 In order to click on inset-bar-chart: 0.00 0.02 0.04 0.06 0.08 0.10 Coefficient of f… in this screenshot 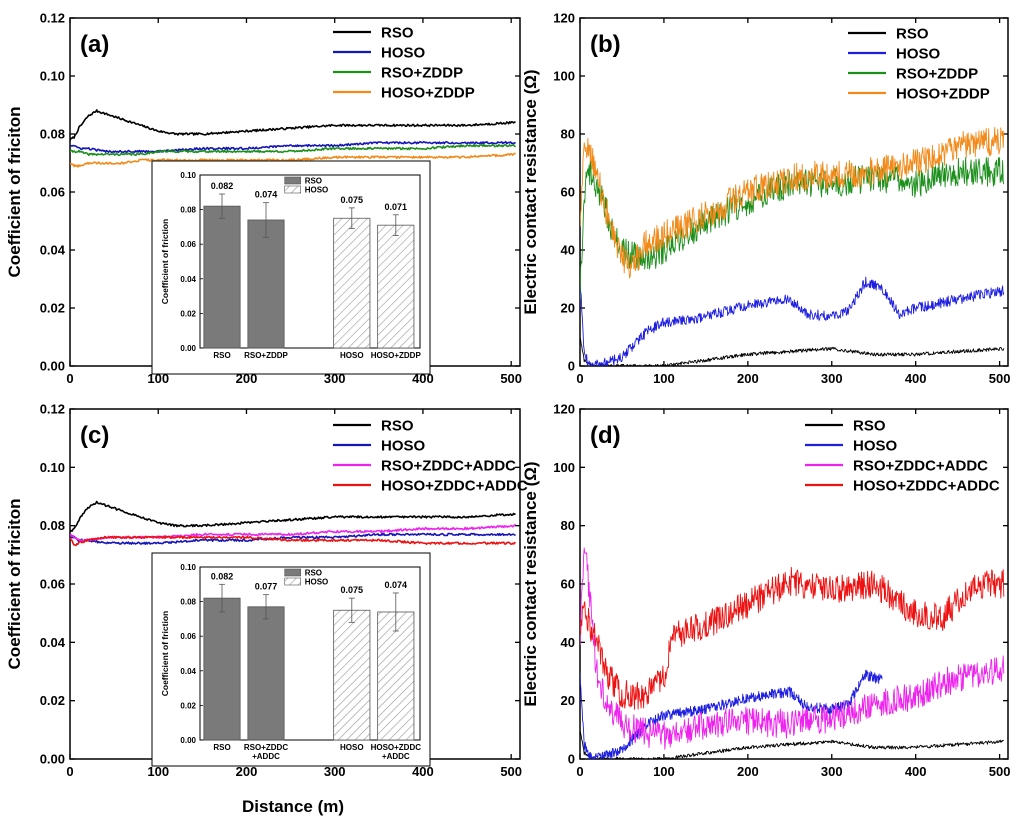, I will do `click(291, 659)`.